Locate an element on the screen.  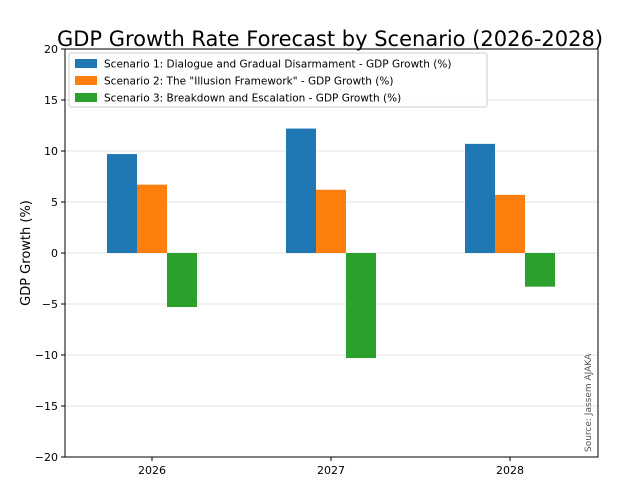
y-tick-label: 0 is located at coordinates (54, 253).